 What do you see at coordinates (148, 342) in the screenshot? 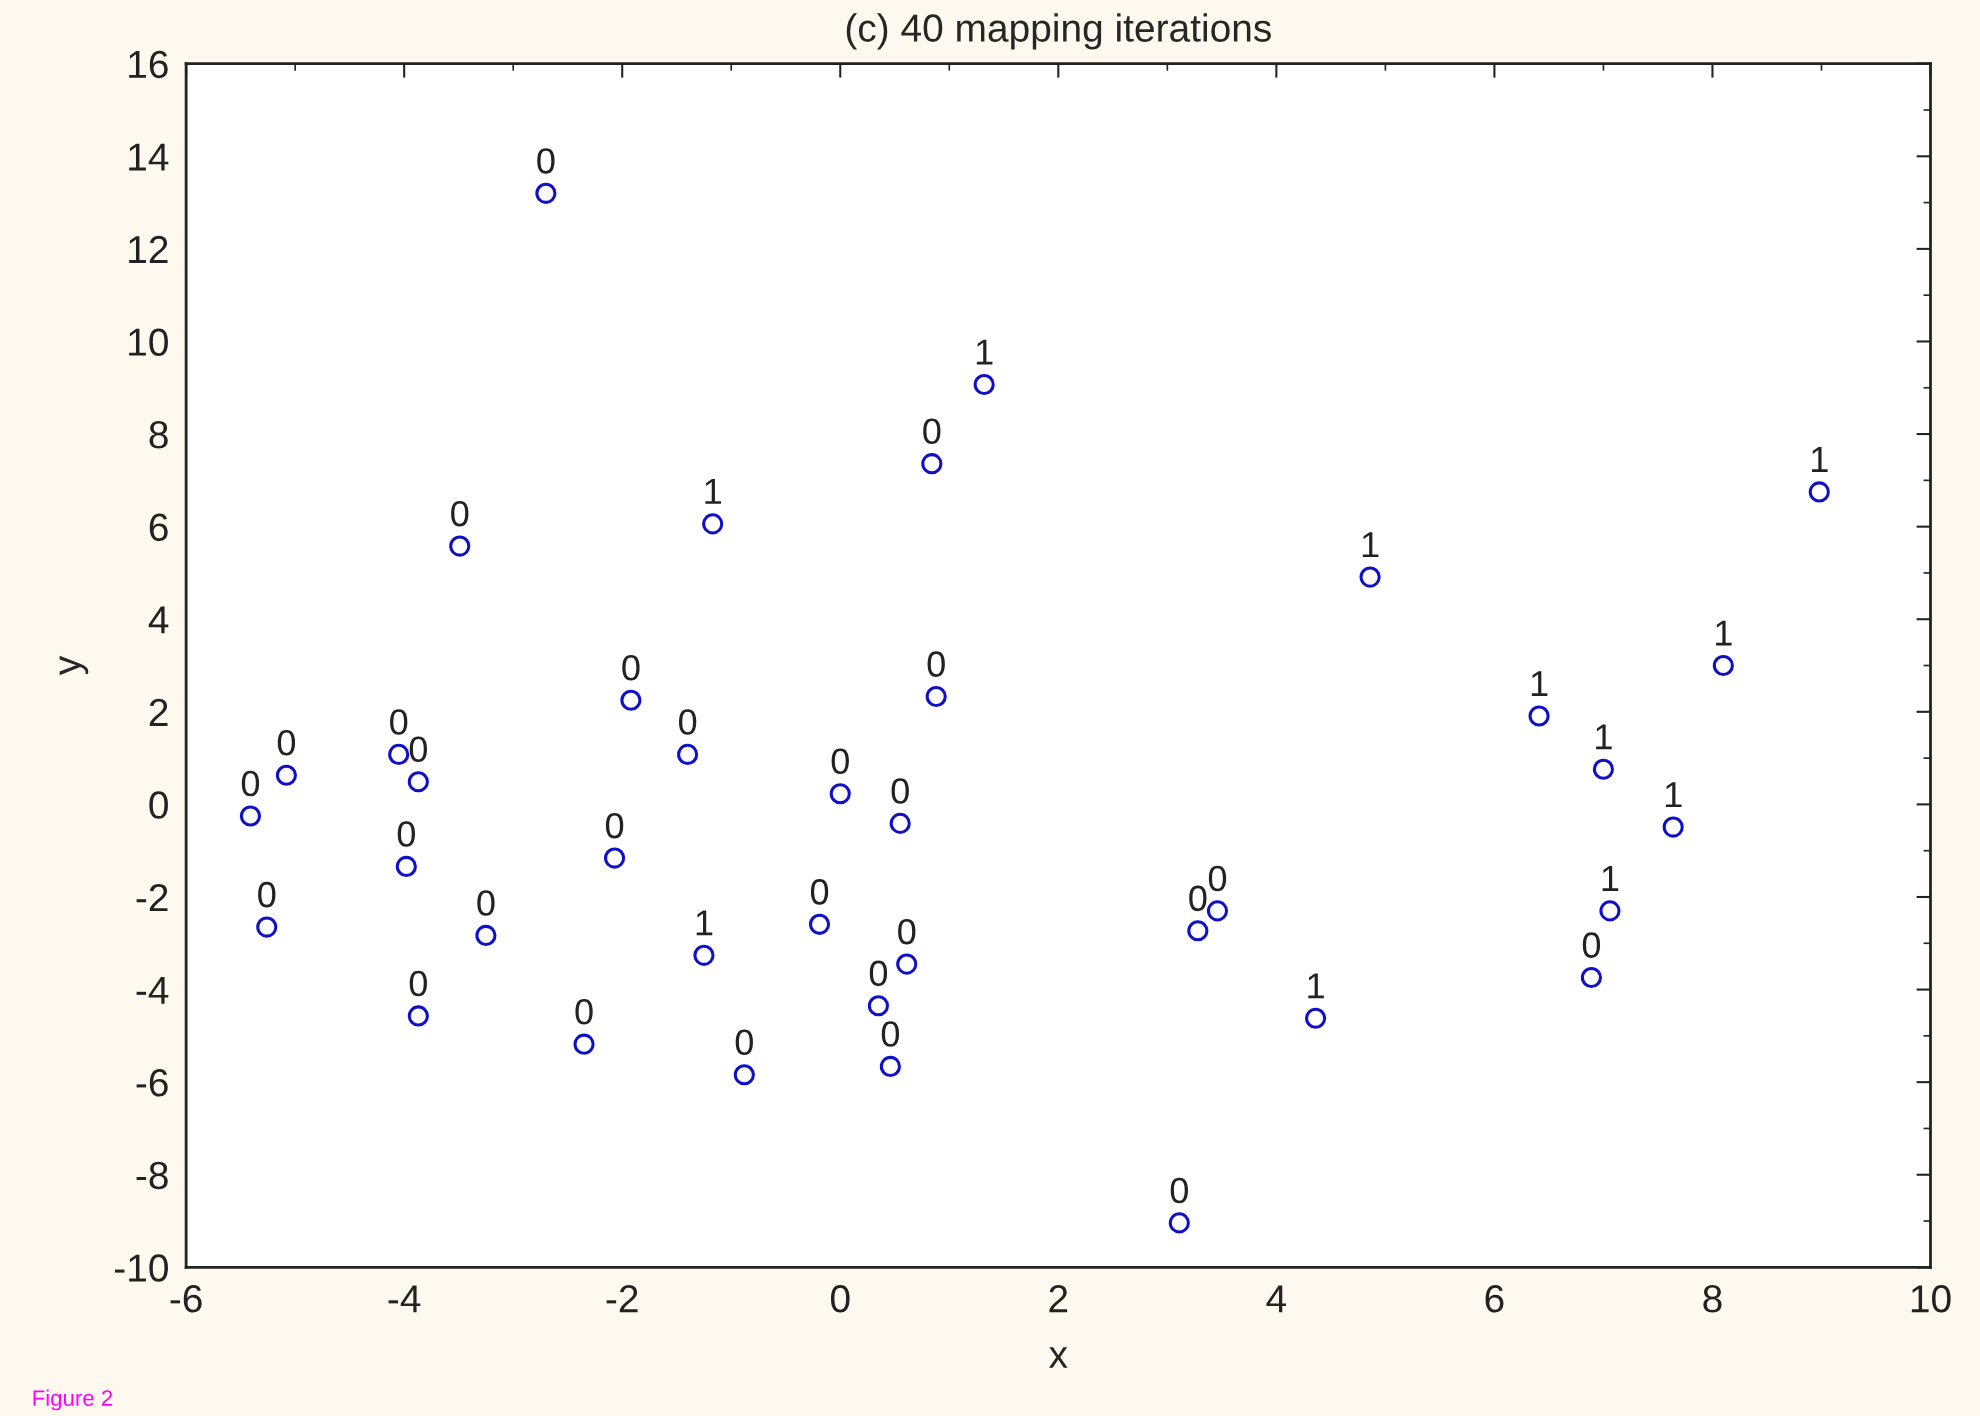
I see `y-tick-label: 10` at bounding box center [148, 342].